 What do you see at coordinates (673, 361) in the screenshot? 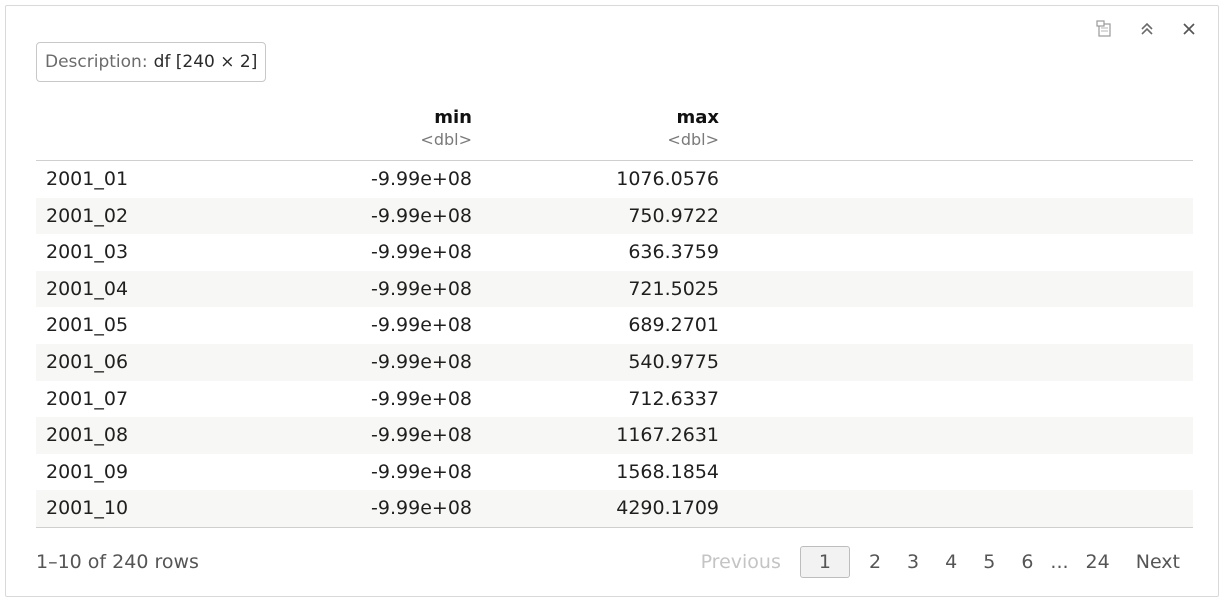
I see `max-cell: 540.9775` at bounding box center [673, 361].